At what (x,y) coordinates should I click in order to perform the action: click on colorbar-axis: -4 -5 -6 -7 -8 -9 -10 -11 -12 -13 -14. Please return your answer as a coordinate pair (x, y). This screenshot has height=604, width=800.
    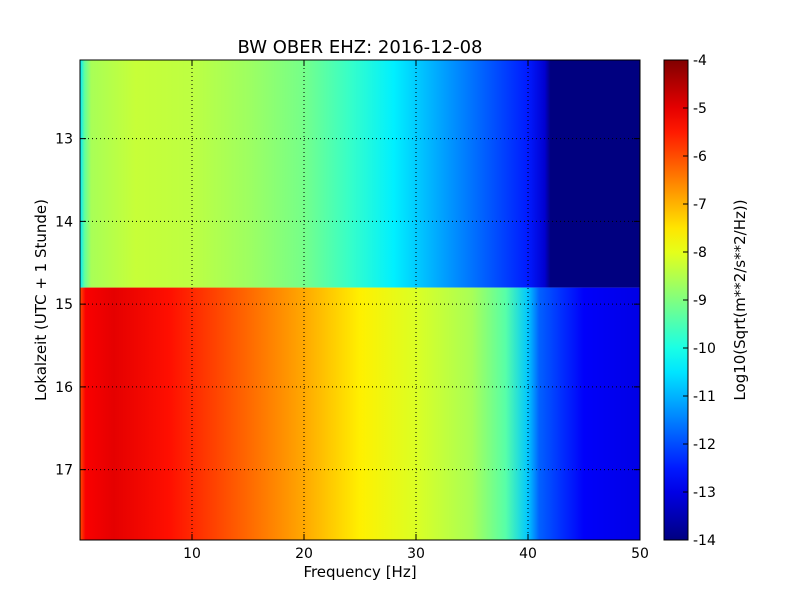
    Looking at the image, I should click on (699, 301).